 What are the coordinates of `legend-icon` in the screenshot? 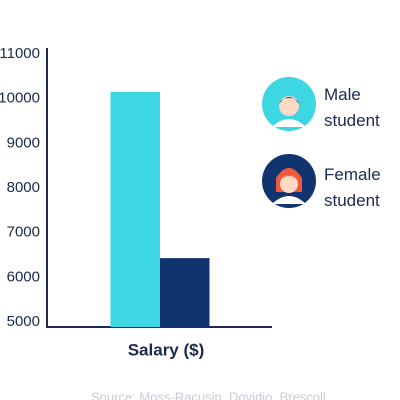 It's located at (289, 142).